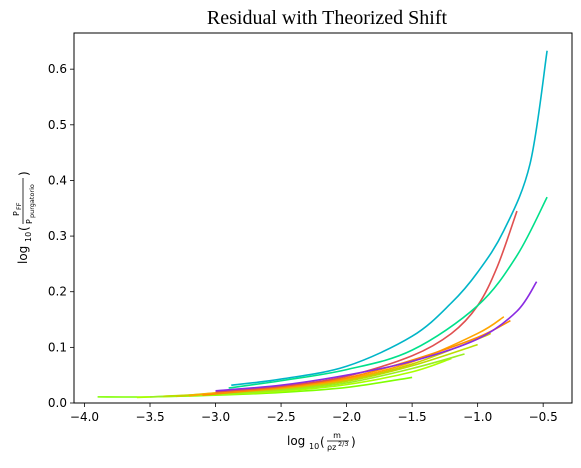 The image size is (581, 468). I want to click on x-label-den-base: ρz, so click(331, 447).